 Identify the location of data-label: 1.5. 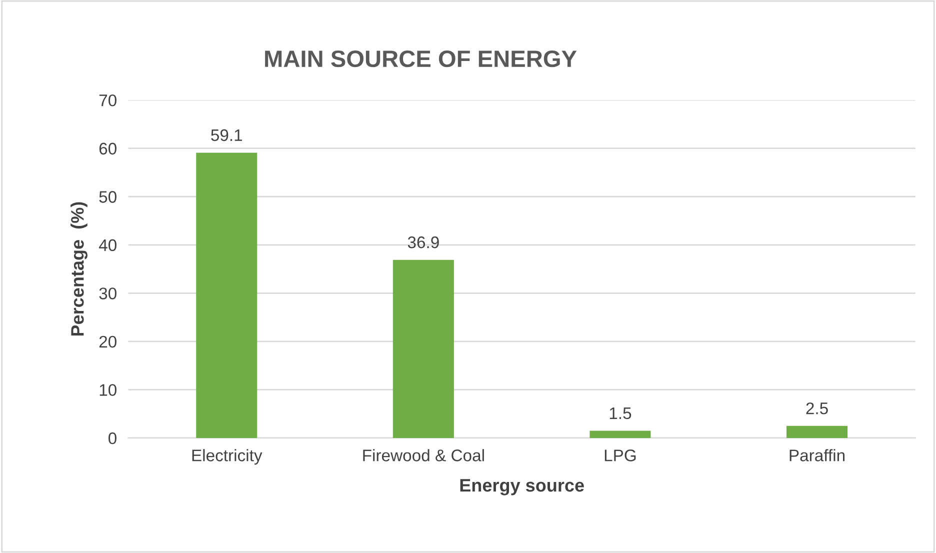
(621, 413).